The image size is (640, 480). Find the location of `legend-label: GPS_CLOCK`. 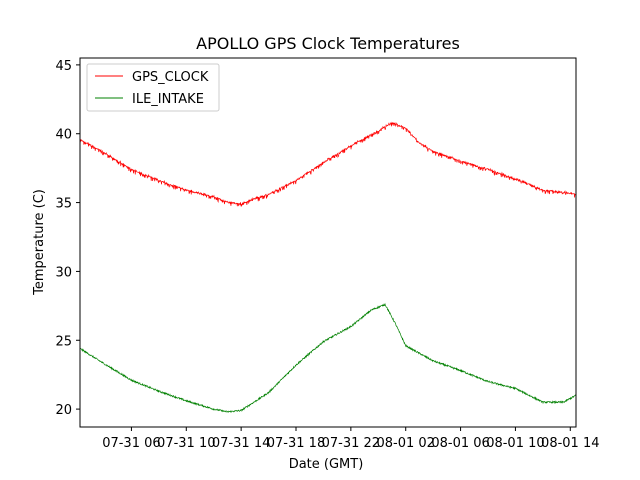

legend-label: GPS_CLOCK is located at coordinates (170, 77).